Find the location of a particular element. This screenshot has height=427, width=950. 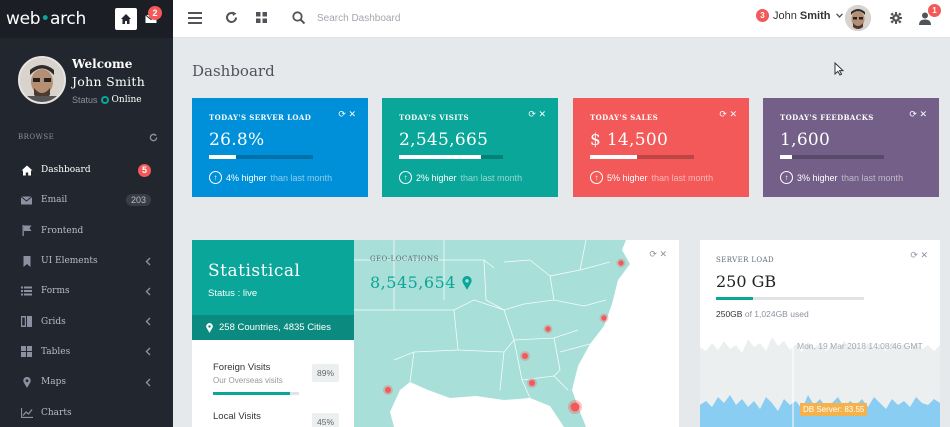

avatar is located at coordinates (42, 80).